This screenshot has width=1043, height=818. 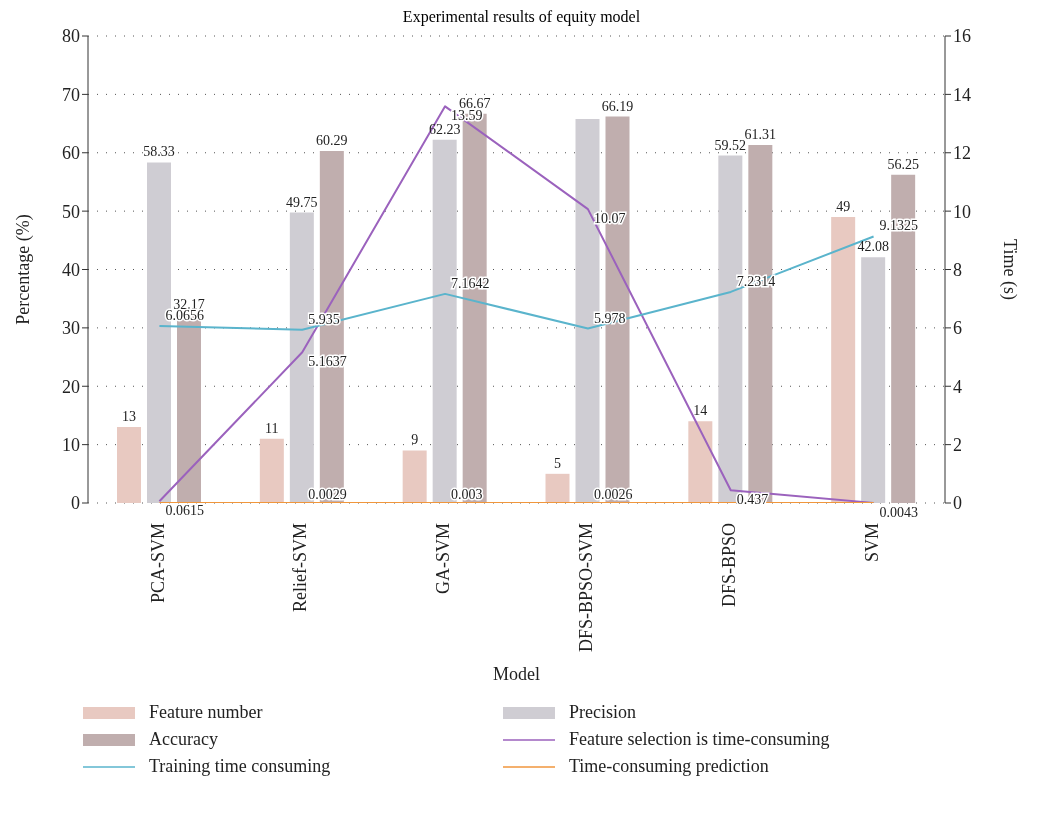 I want to click on data-label: 13.59, so click(x=467, y=116).